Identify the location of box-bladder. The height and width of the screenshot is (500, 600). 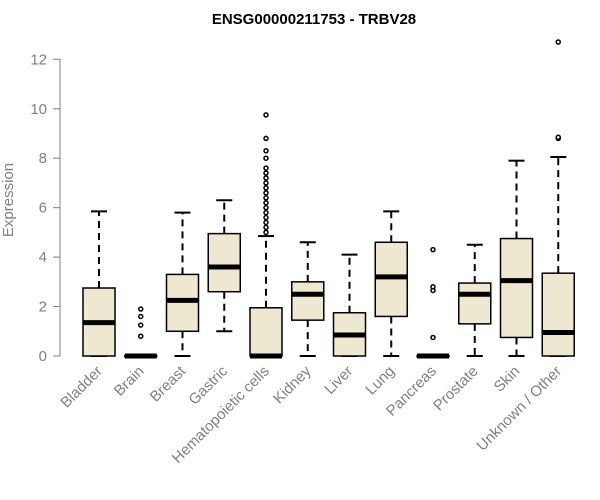
(99, 283).